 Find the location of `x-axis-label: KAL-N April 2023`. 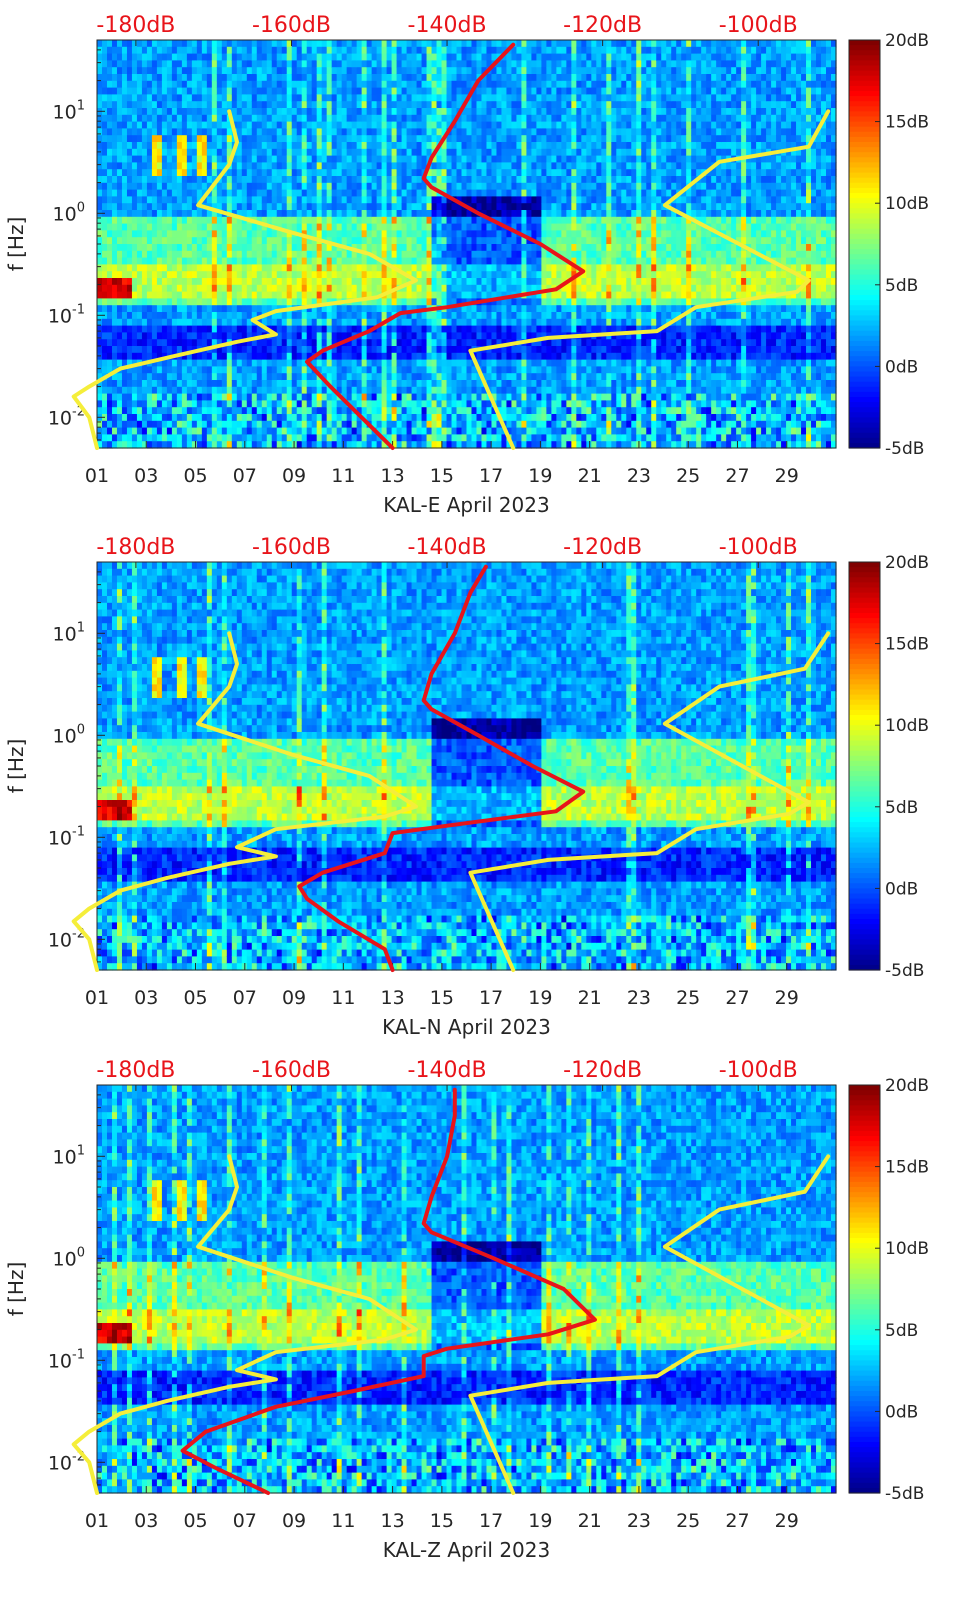

x-axis-label: KAL-N April 2023 is located at coordinates (466, 1027).